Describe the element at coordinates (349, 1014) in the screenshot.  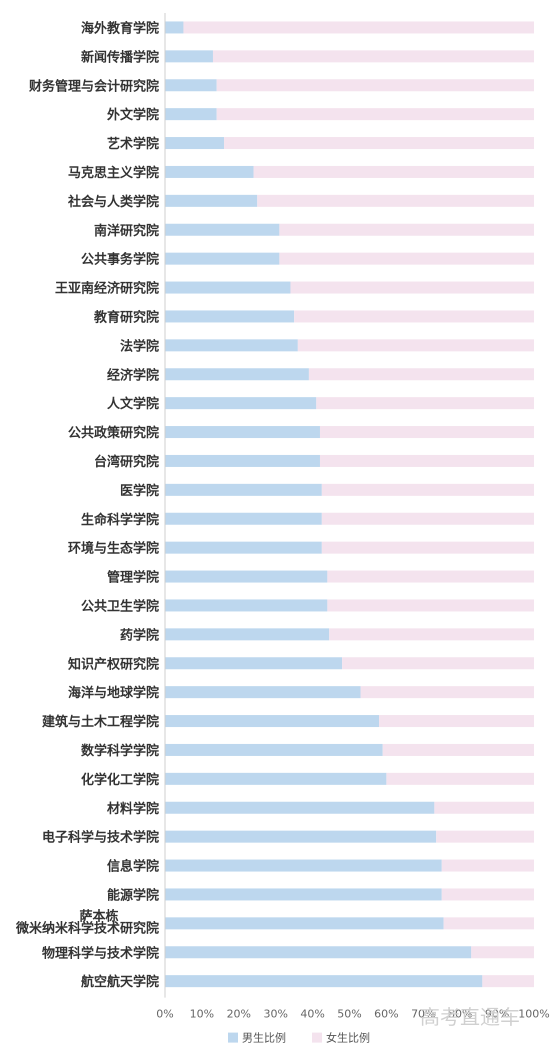
I see `x-tick-label: 50%` at that location.